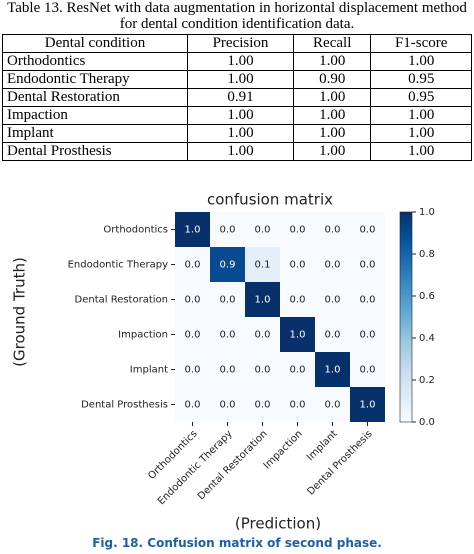 This screenshot has height=554, width=474. What do you see at coordinates (124, 405) in the screenshot?
I see `y-tick-label: Dental Prosthesis` at bounding box center [124, 405].